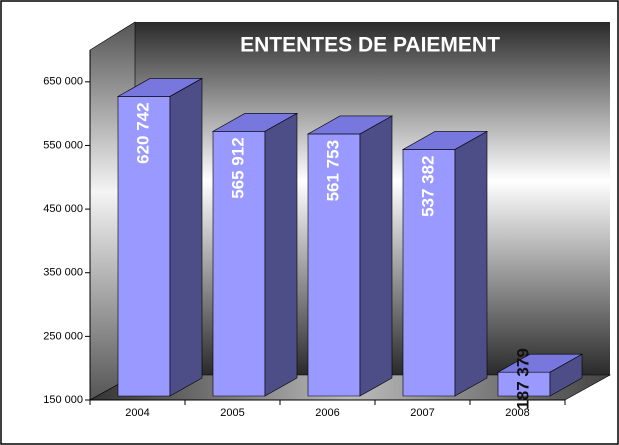 This screenshot has width=619, height=445. I want to click on x-tick-label: 2005, so click(232, 413).